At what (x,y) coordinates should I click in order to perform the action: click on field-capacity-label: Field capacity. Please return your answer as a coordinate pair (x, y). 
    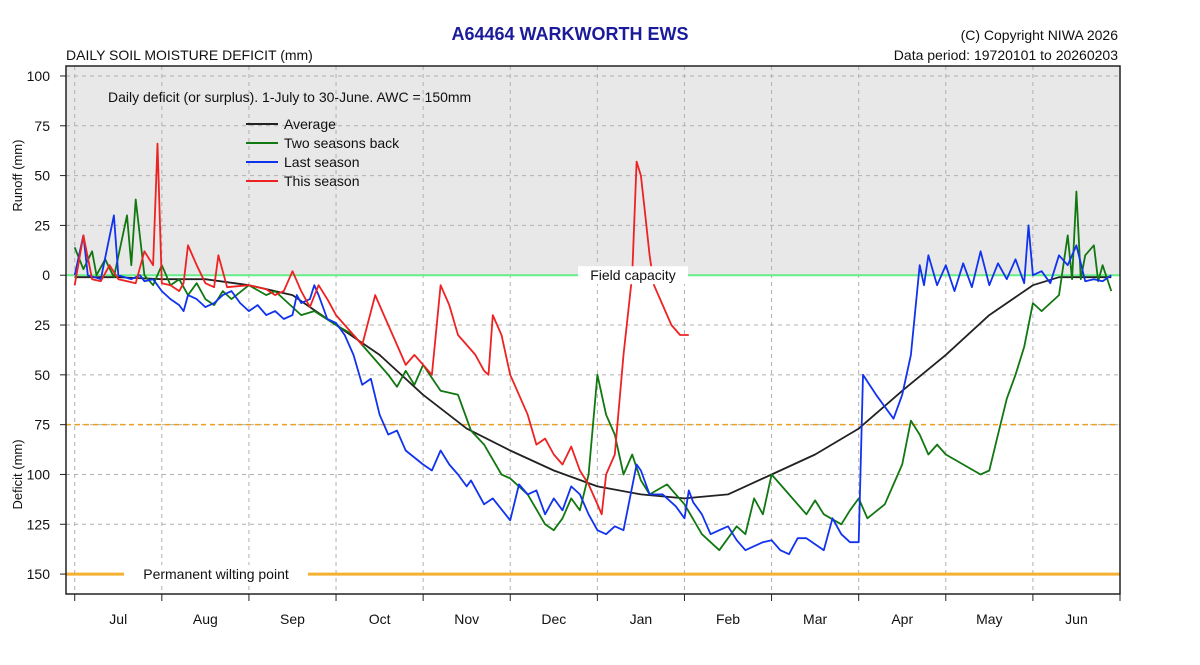
    Looking at the image, I should click on (633, 275).